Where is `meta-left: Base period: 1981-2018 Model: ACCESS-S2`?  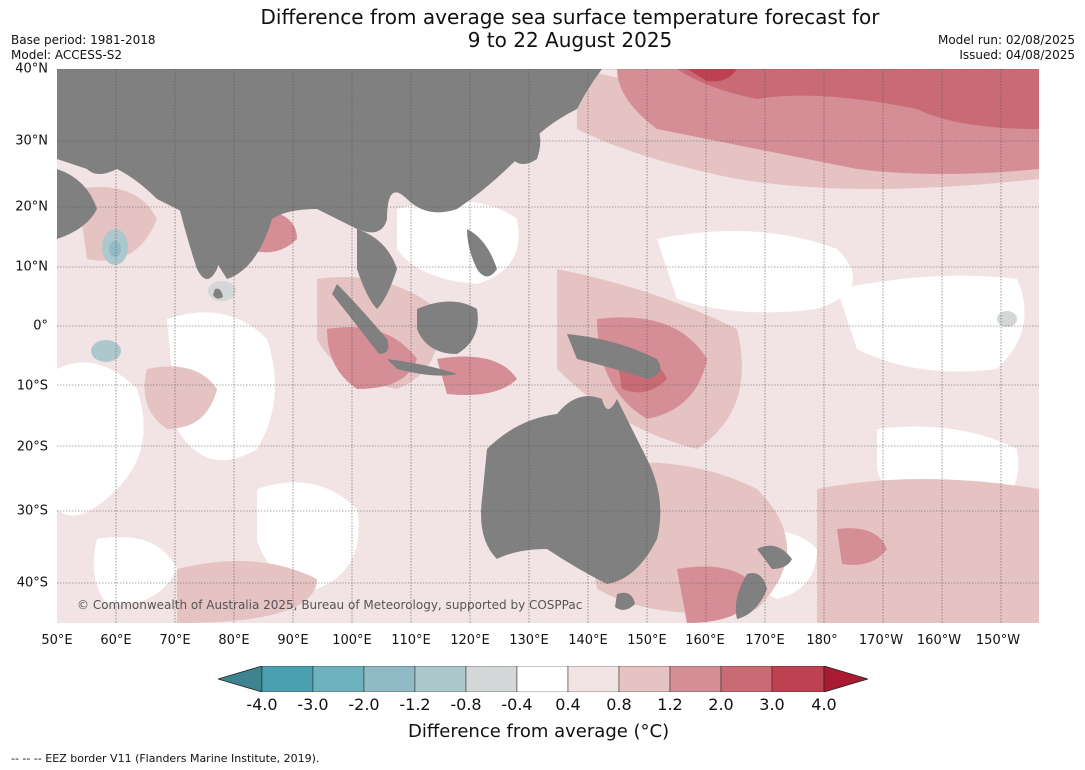
meta-left: Base period: 1981-2018 Model: ACCESS-S2 is located at coordinates (83, 48).